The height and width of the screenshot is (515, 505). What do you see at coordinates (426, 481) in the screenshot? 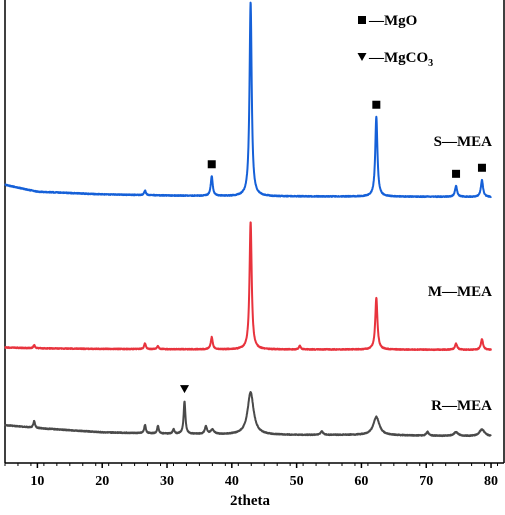
I see `x-tick-label: 70` at bounding box center [426, 481].